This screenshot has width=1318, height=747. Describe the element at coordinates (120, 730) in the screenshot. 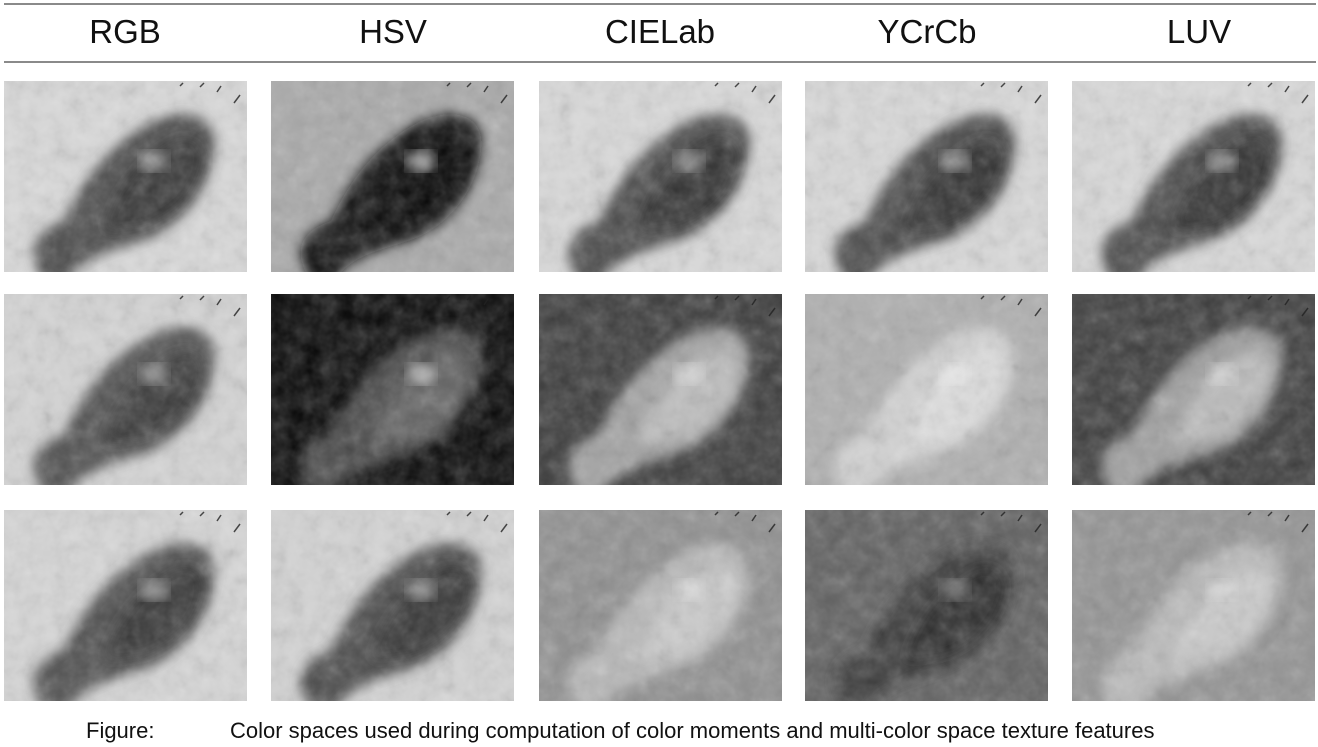

I see `caption-label: Figure:` at that location.